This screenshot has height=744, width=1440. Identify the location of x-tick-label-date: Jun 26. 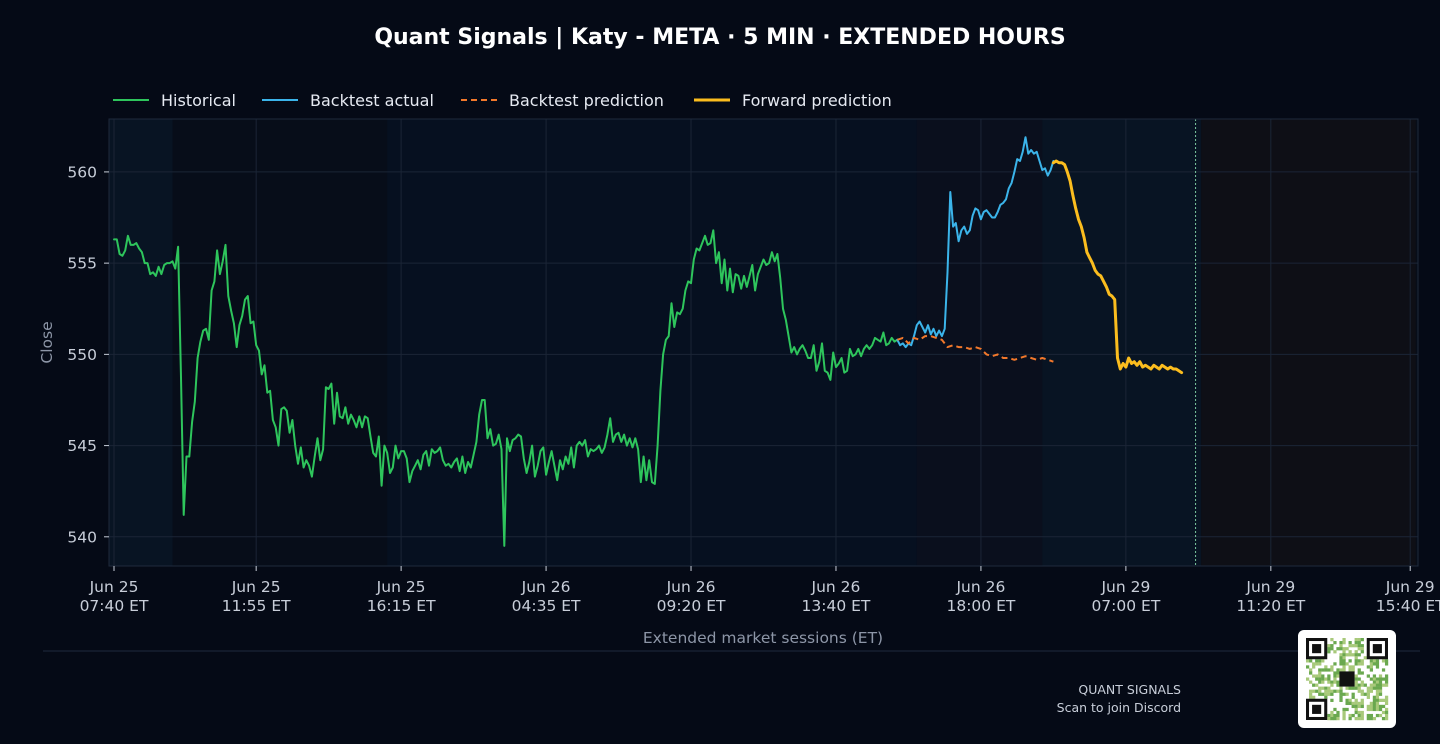
(546, 587).